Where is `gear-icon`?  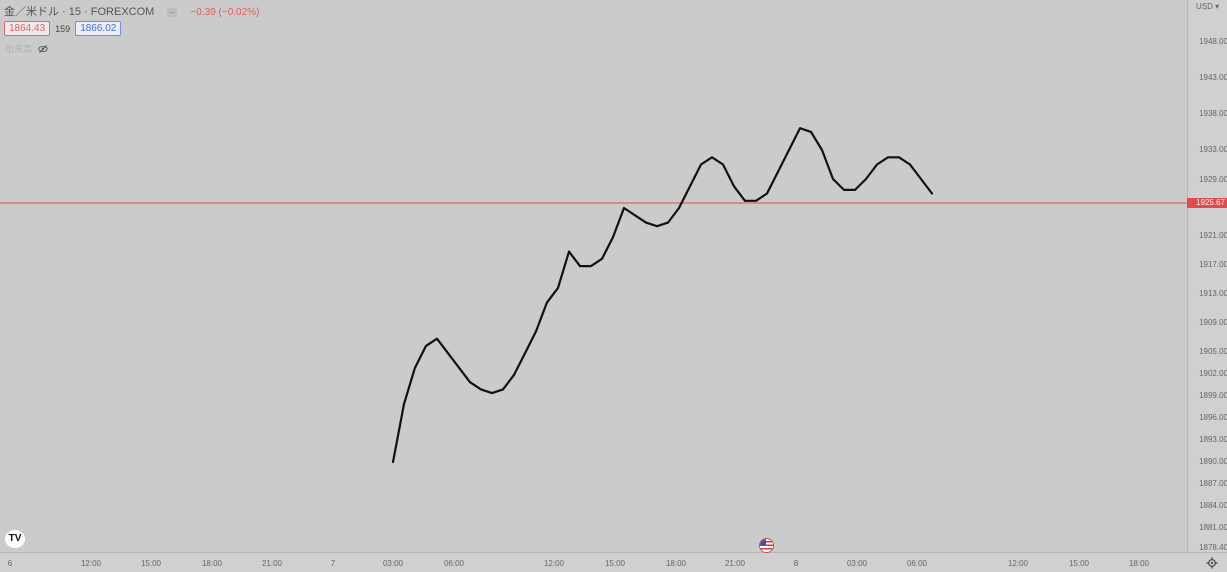 gear-icon is located at coordinates (1212, 563).